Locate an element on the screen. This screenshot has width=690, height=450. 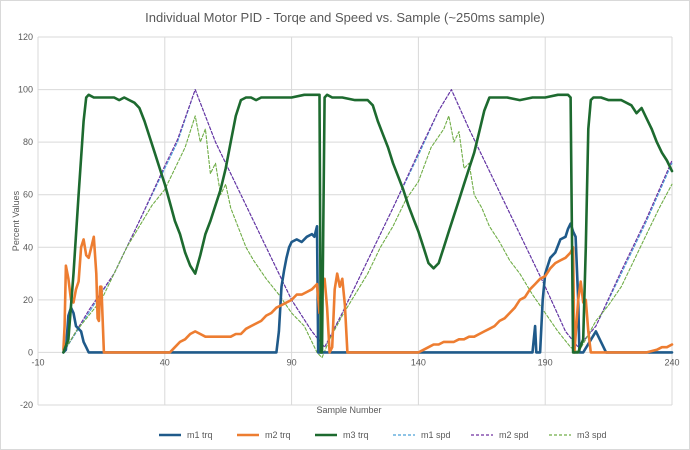
y-tick-label: 120 is located at coordinates (25, 37).